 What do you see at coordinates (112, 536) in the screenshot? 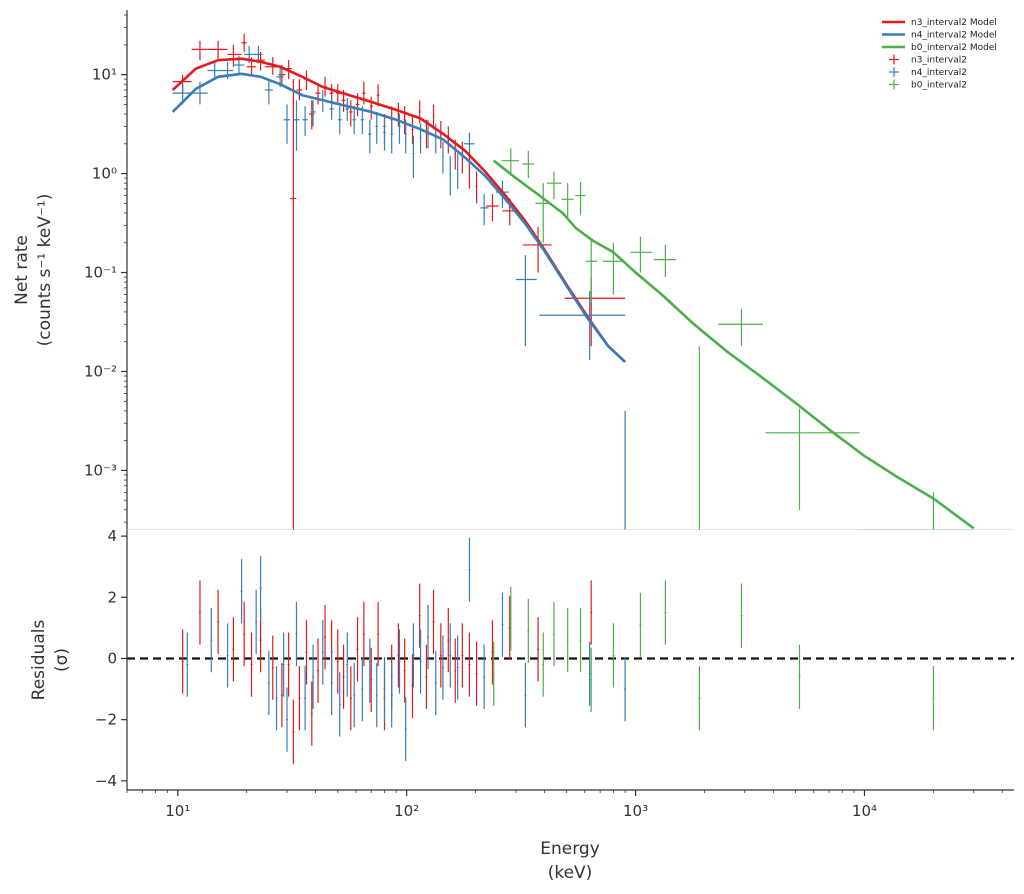
I see `residuals-y-tick-label: 4` at bounding box center [112, 536].